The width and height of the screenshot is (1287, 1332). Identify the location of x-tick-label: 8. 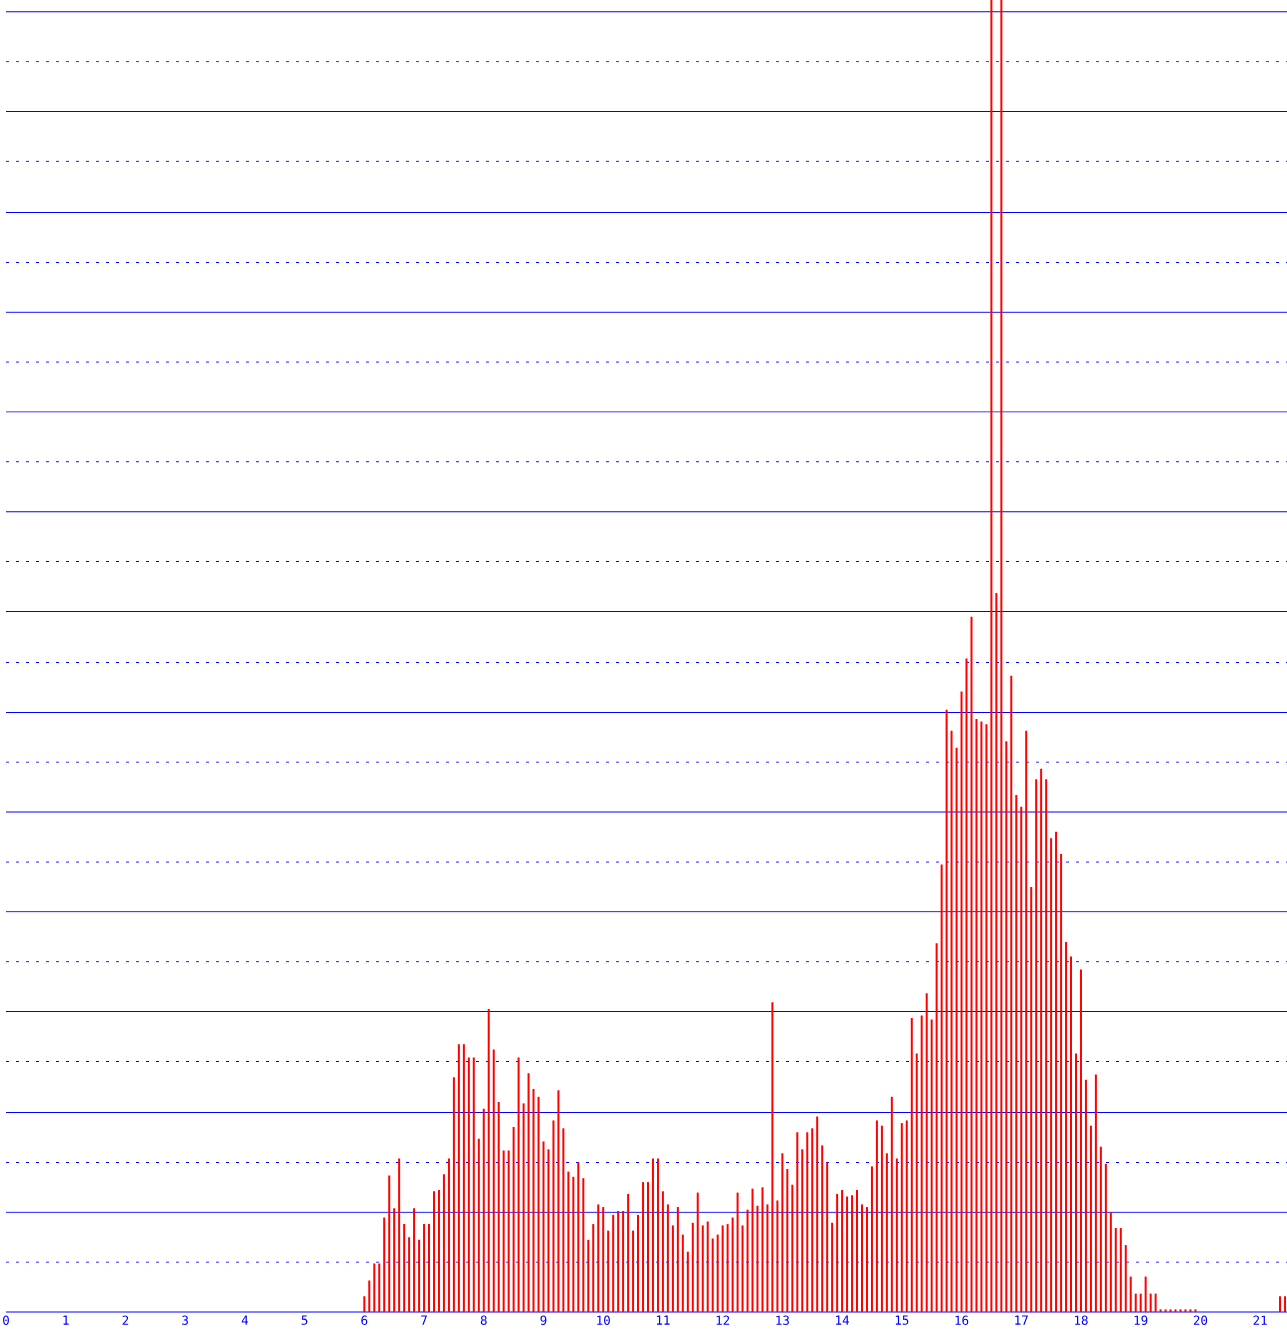
(483, 1320).